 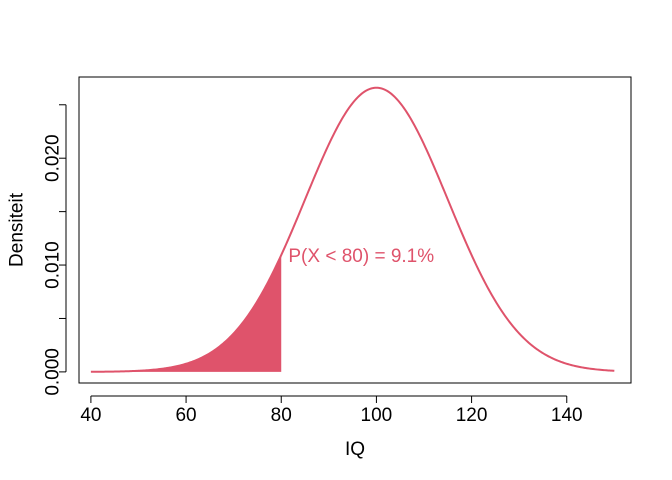 I want to click on x-tick-label: 60, so click(x=185, y=415).